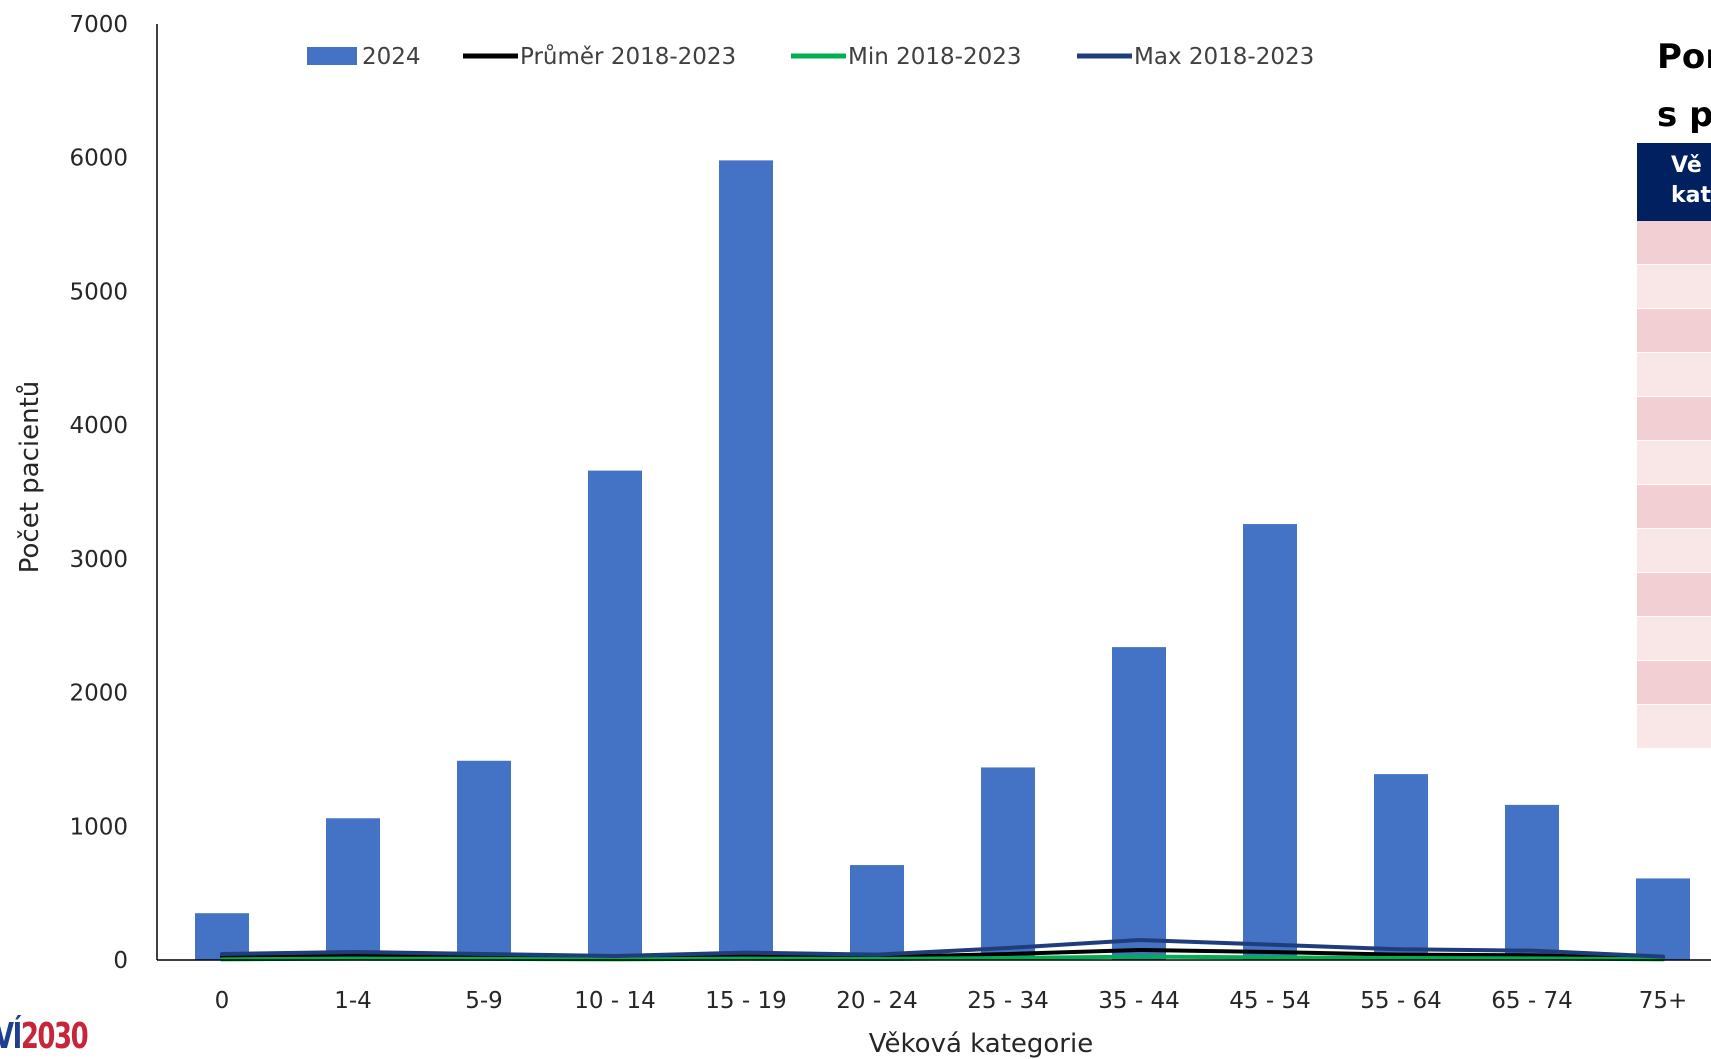 Image resolution: width=1711 pixels, height=1059 pixels. I want to click on side-table-cell: 65, so click(1674, 683).